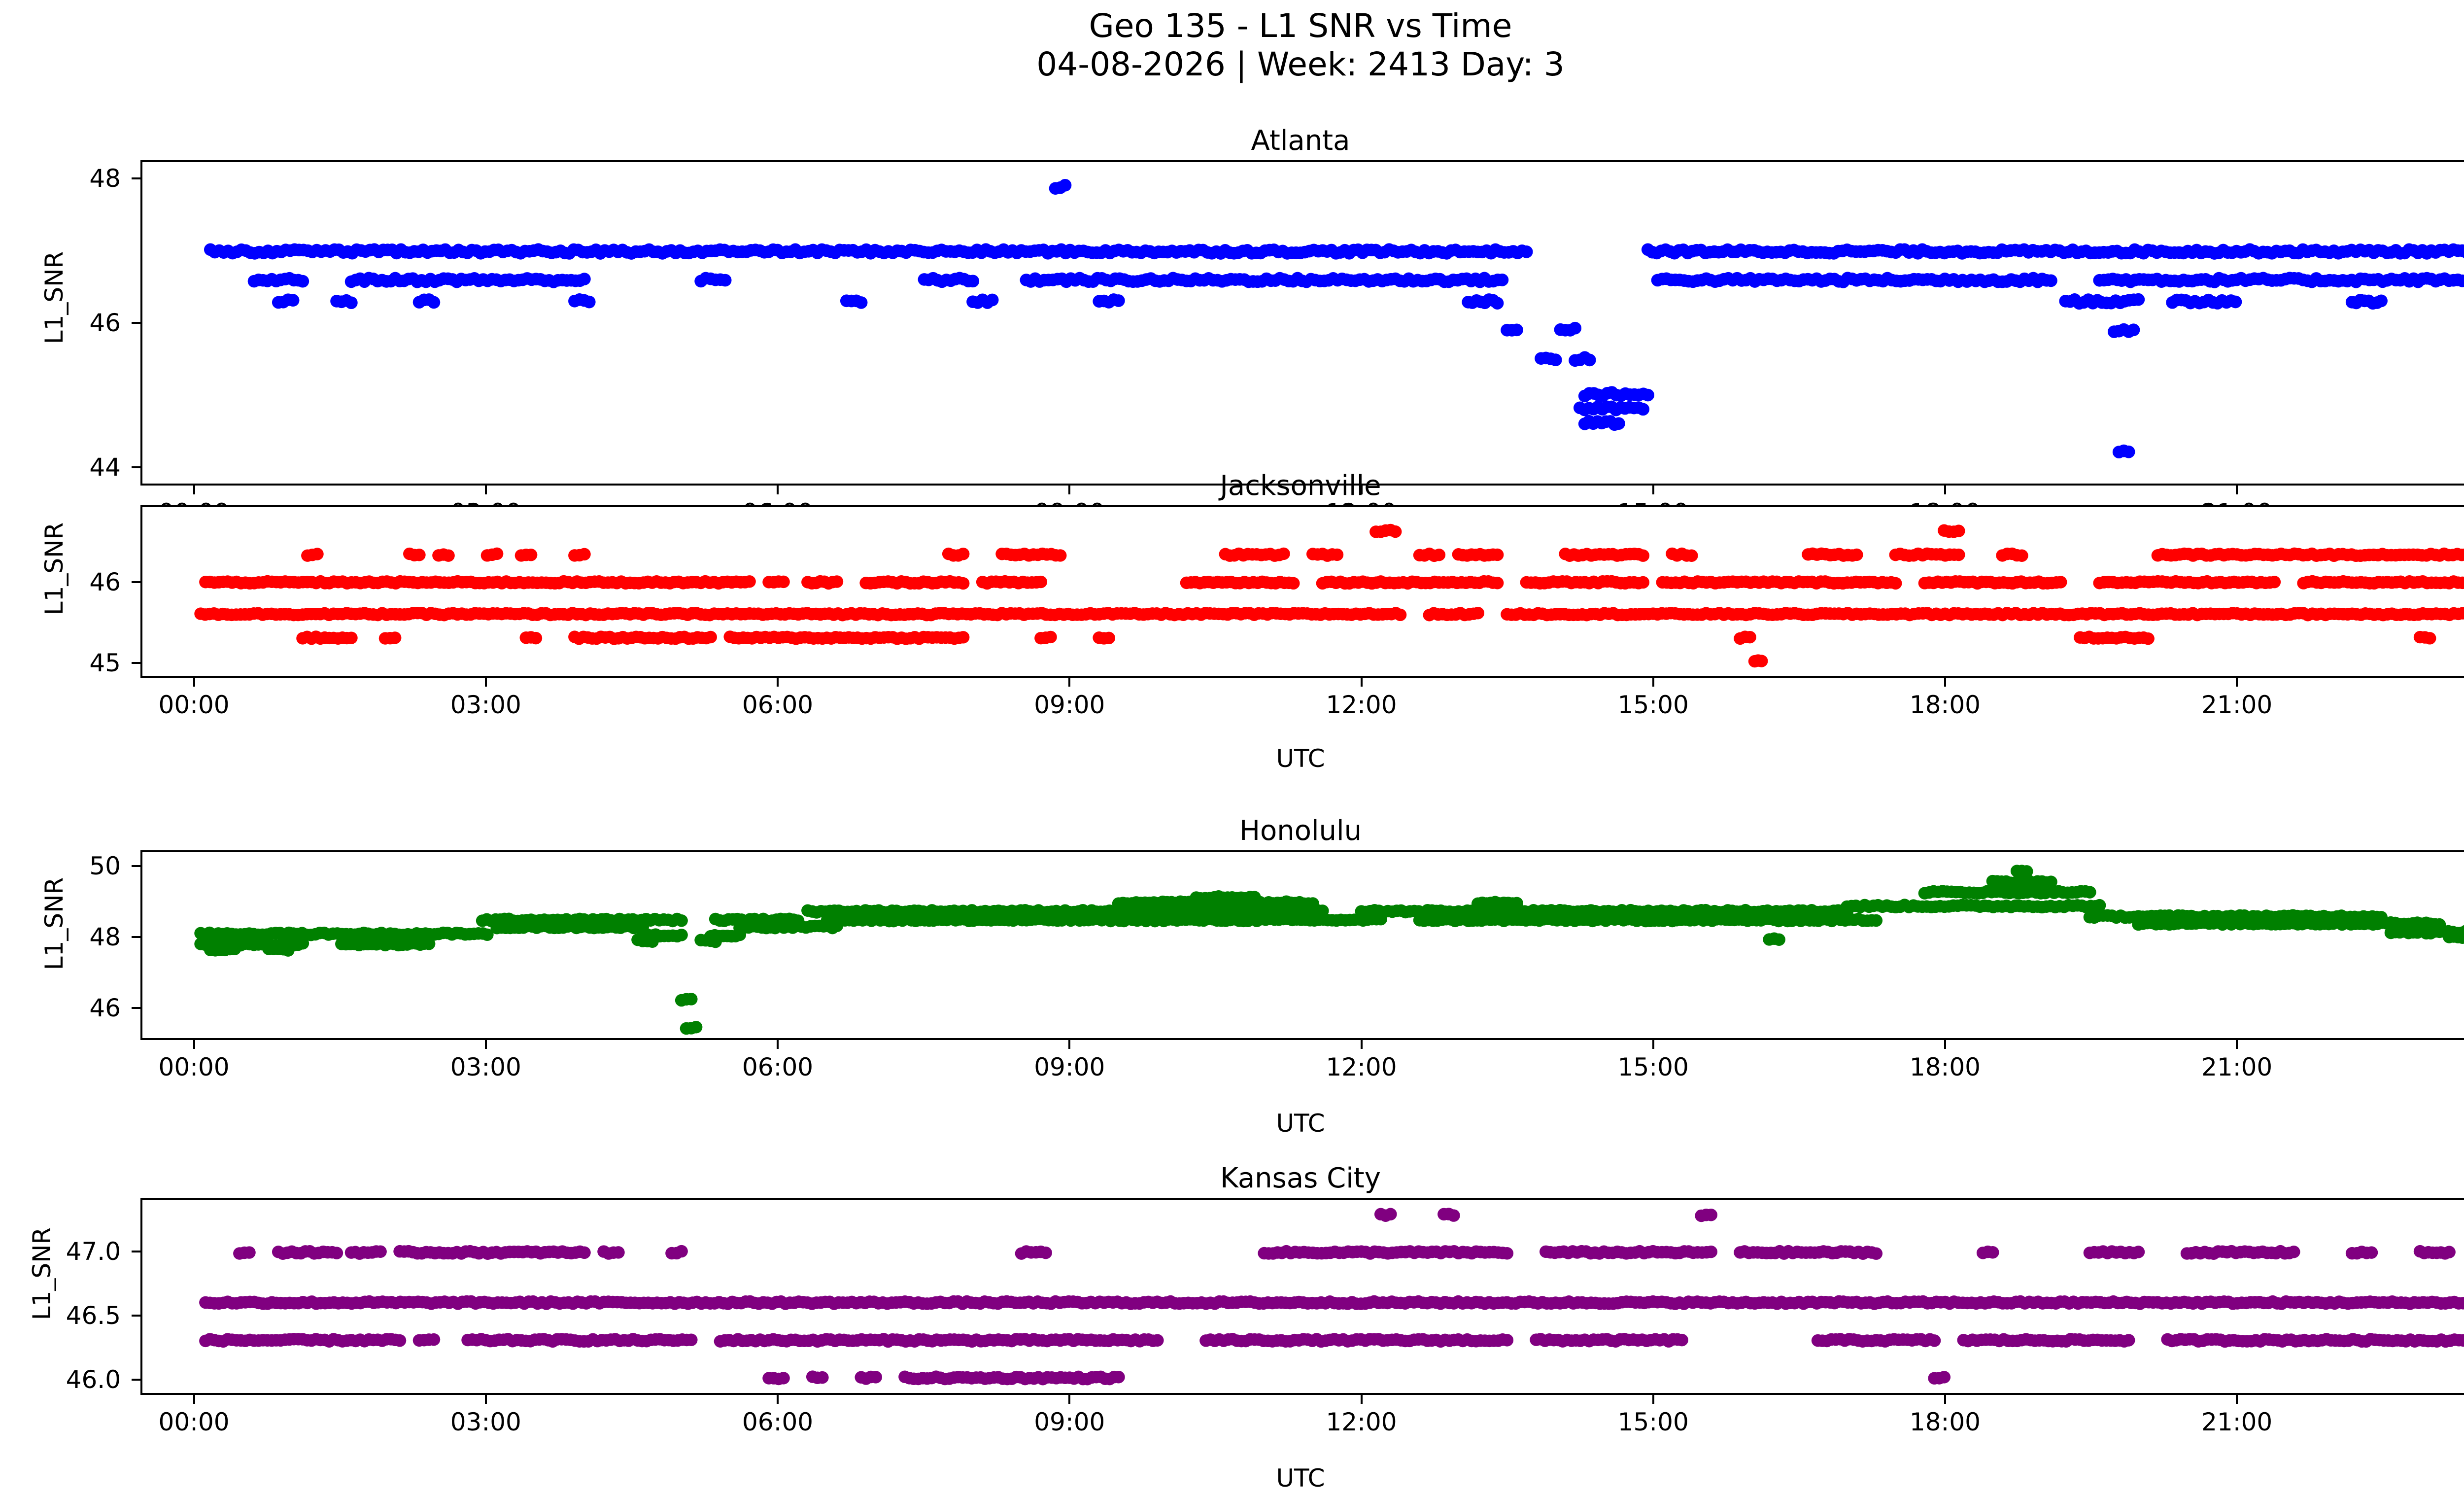  Describe the element at coordinates (1300, 758) in the screenshot. I see `xlabel-jacksonville: UTC` at that location.